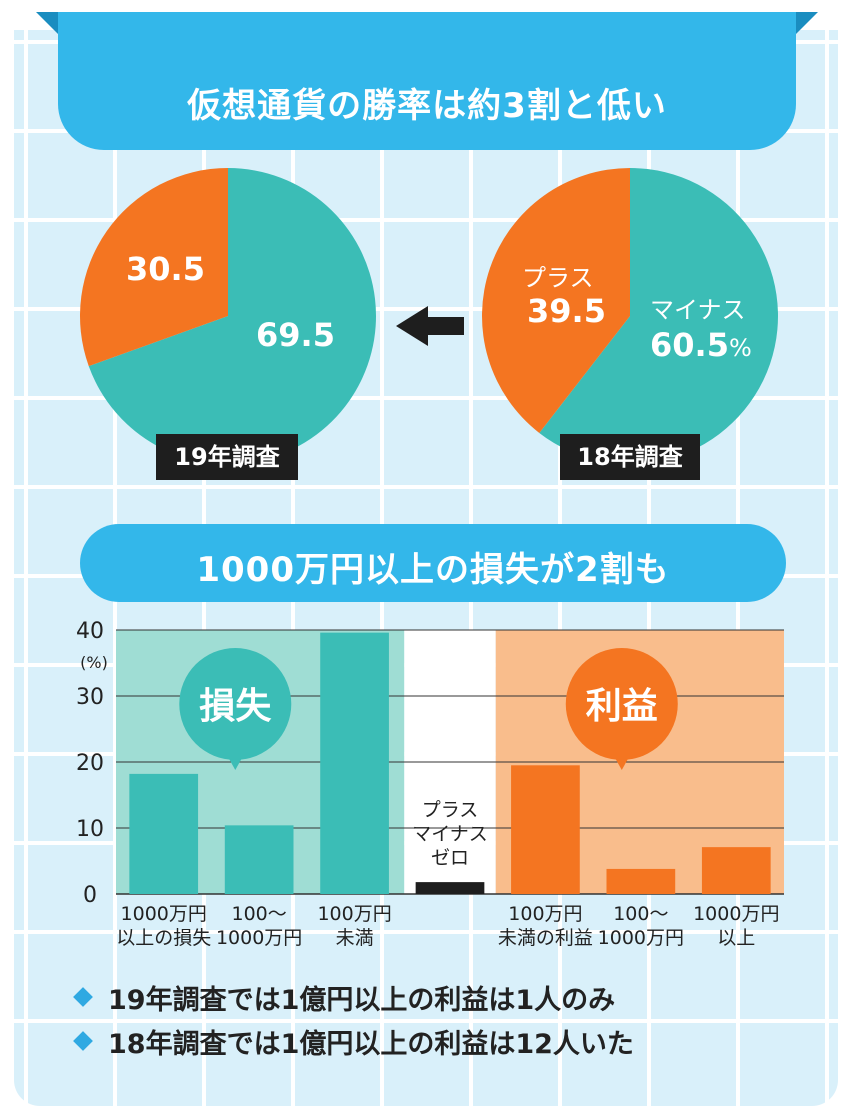  Describe the element at coordinates (90, 632) in the screenshot. I see `y-tick-label: 40` at that location.